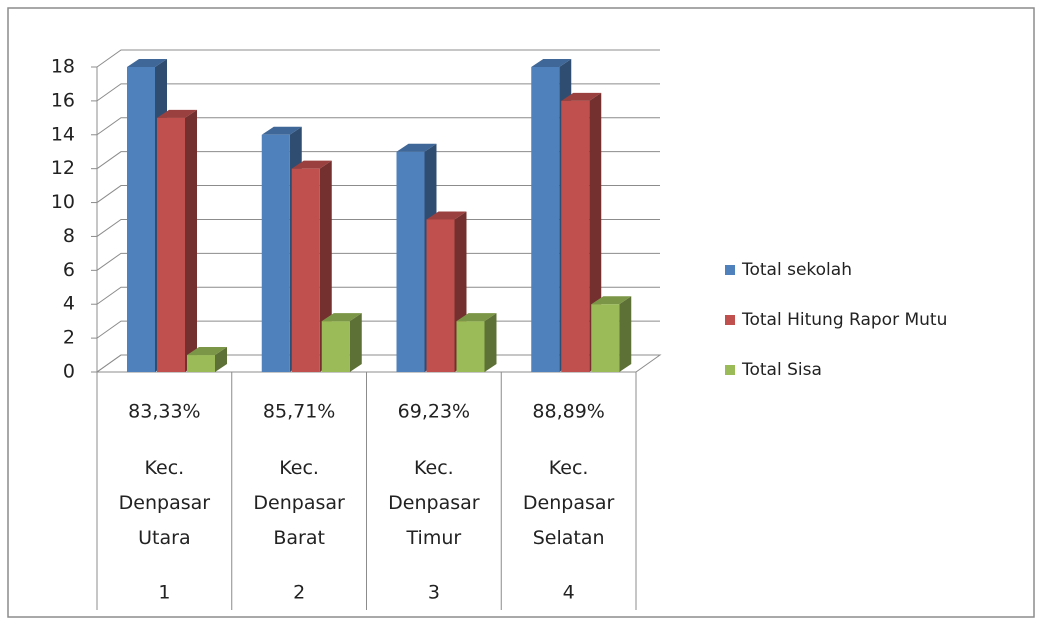 The width and height of the screenshot is (1042, 629). I want to click on y-tick-label: 16, so click(63, 100).